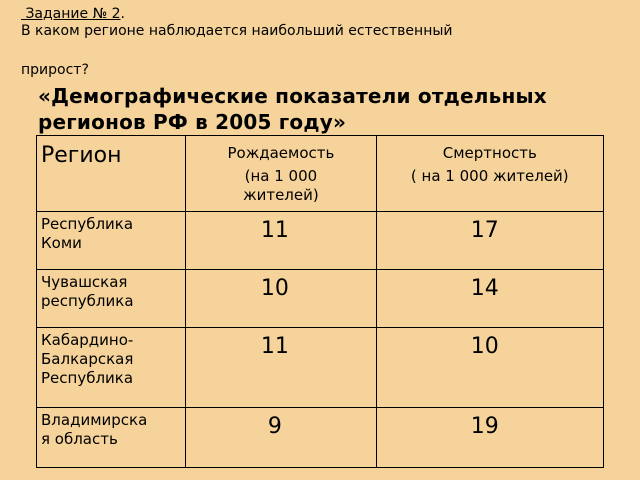 This screenshot has height=480, width=640. I want to click on header-death-label: Смертность, so click(489, 153).